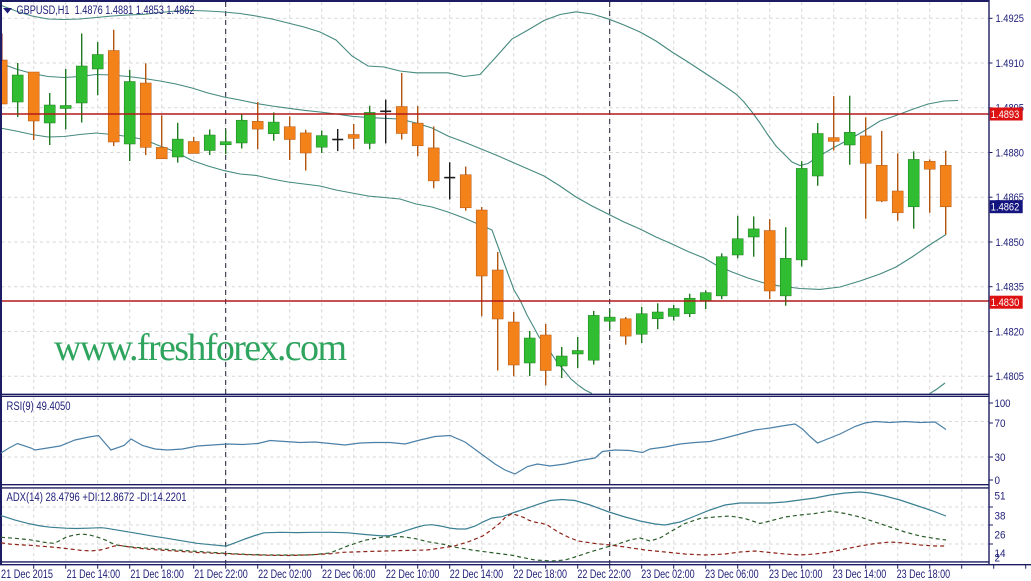  I want to click on svg-text: RSI(9) 49.4050, so click(39, 407).